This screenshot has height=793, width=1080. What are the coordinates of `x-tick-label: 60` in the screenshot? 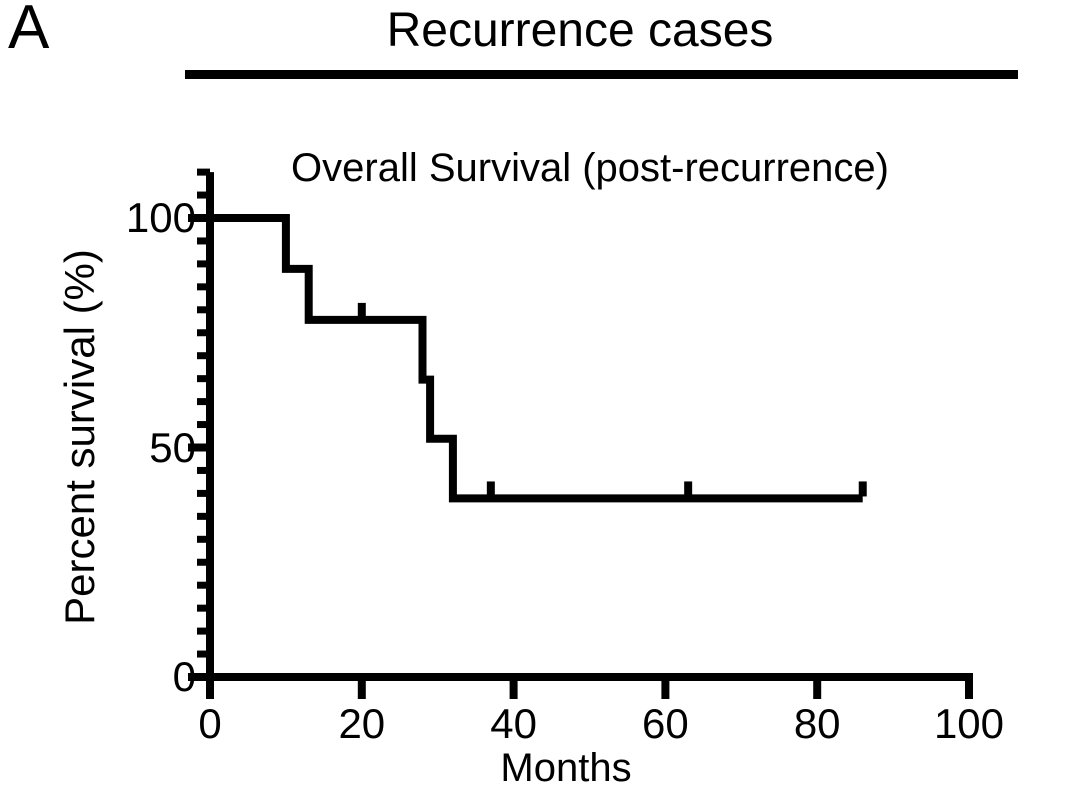 It's located at (665, 723).